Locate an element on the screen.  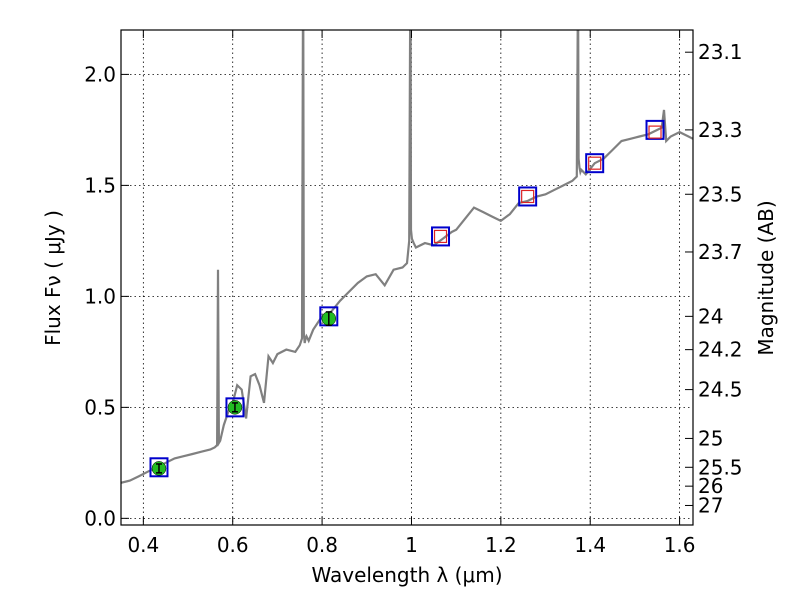
magnitude-tick-label: 23.7 is located at coordinates (720, 252).